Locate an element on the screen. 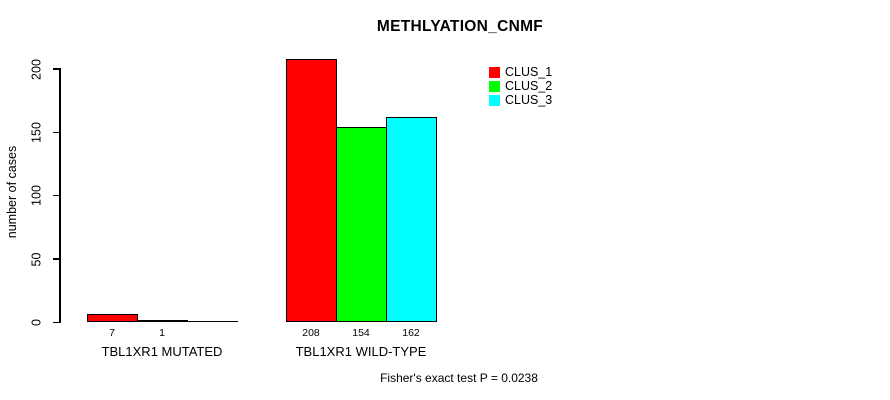 The image size is (890, 400). stat-annotation: Fisher's exact test P = 0.0238 is located at coordinates (459, 378).